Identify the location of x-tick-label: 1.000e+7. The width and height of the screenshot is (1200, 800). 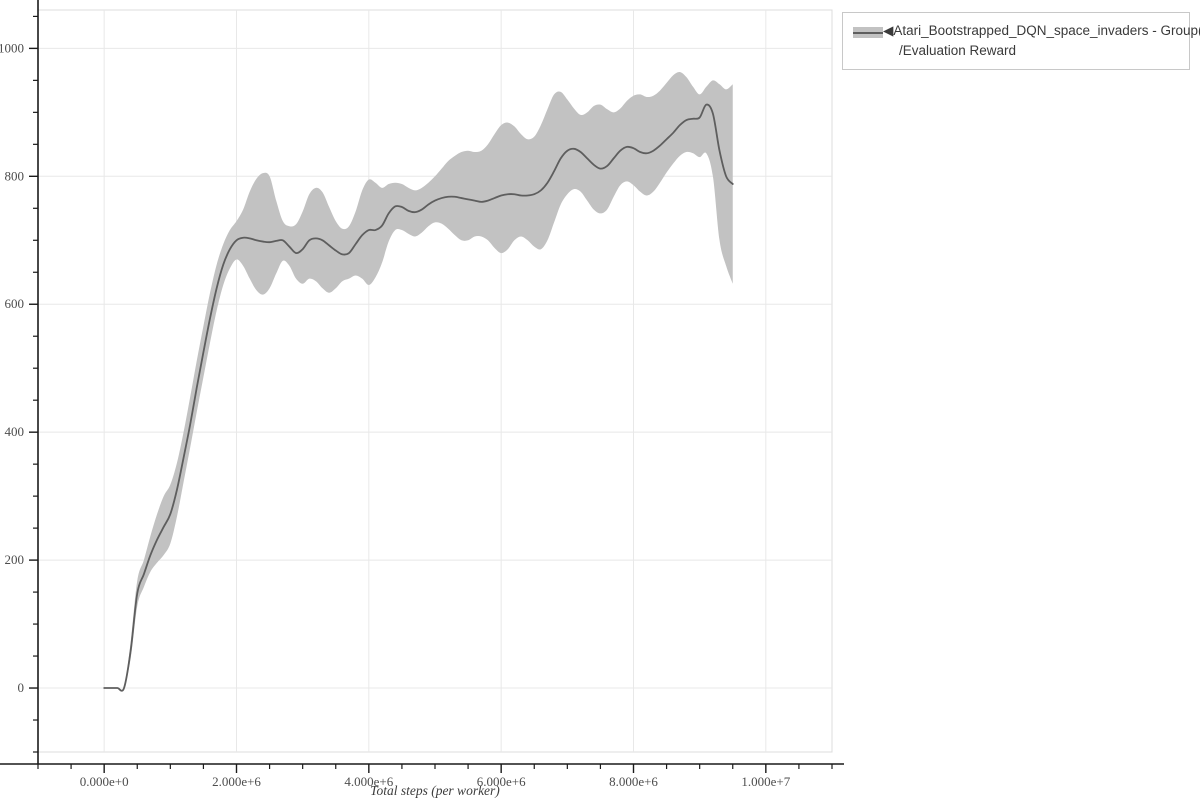
(765, 781).